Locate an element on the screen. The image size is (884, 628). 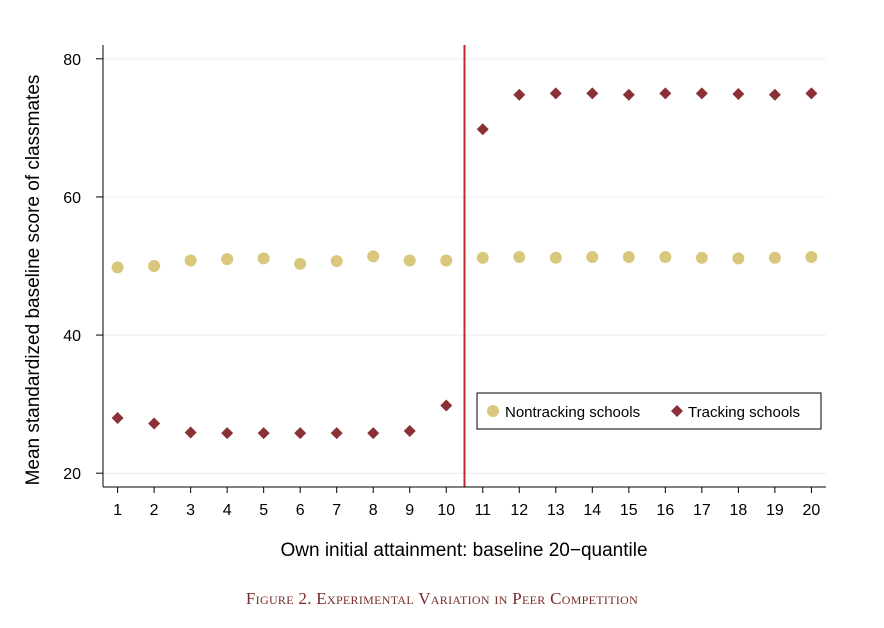
x-tick-label: 5 is located at coordinates (263, 510).